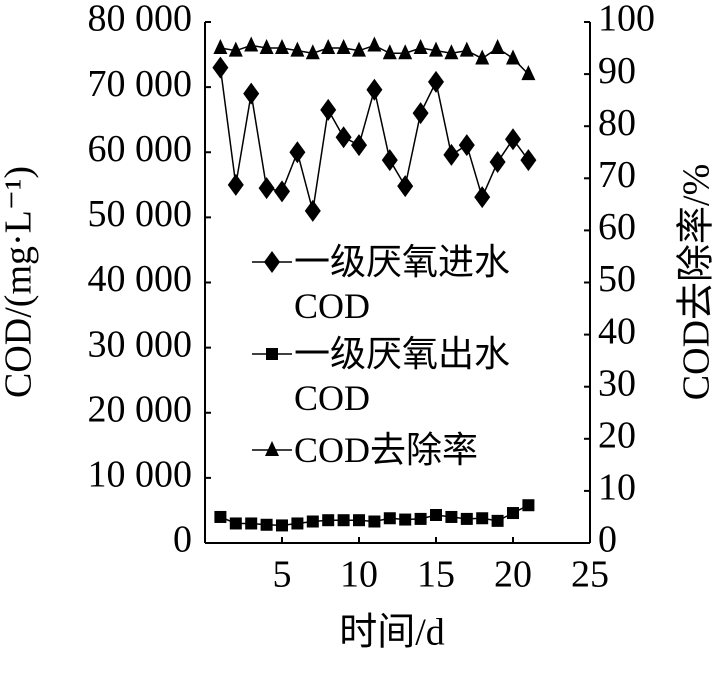  What do you see at coordinates (617, 71) in the screenshot?
I see `y2-tick-label: 90` at bounding box center [617, 71].